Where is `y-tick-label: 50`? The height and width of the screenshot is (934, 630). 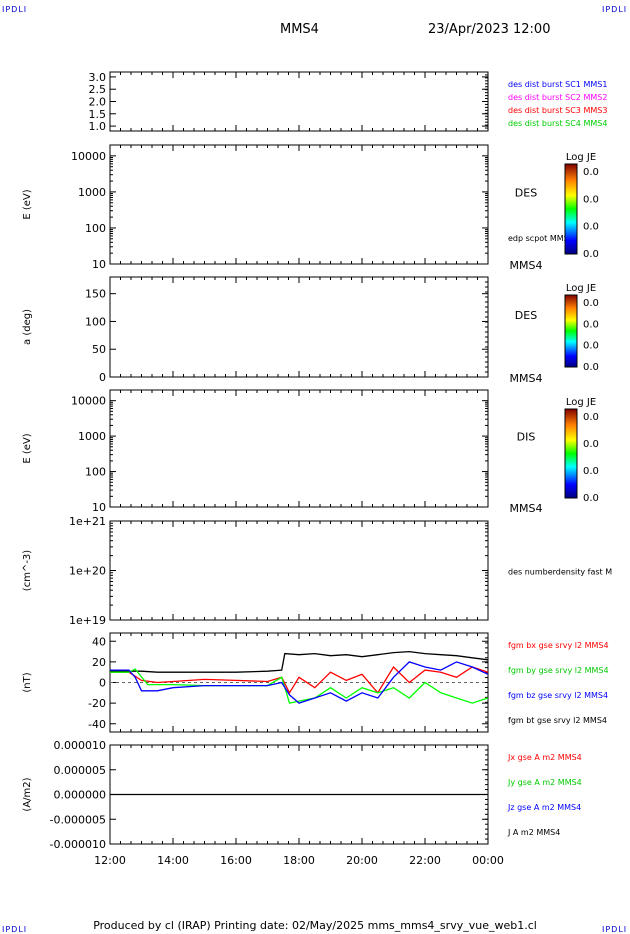
y-tick-label: 50 is located at coordinates (99, 349).